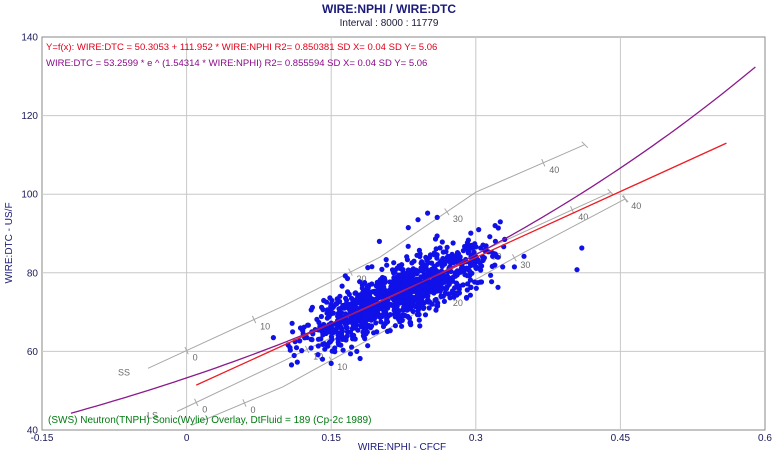 This screenshot has width=779, height=457. Describe the element at coordinates (33, 431) in the screenshot. I see `y-tick-label: 40` at that location.